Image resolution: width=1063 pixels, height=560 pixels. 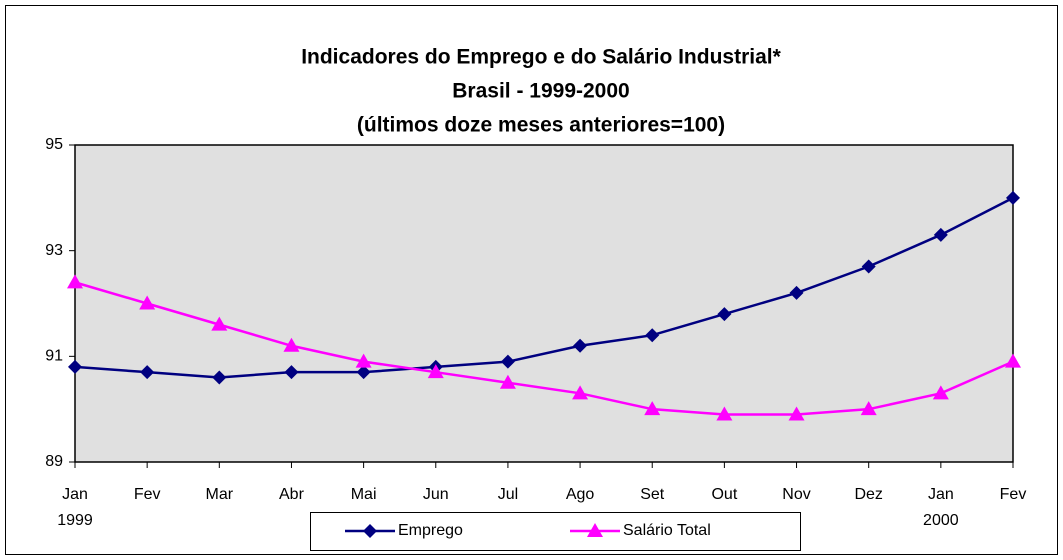 What do you see at coordinates (796, 494) in the screenshot?
I see `x-tick-label: Nov` at bounding box center [796, 494].